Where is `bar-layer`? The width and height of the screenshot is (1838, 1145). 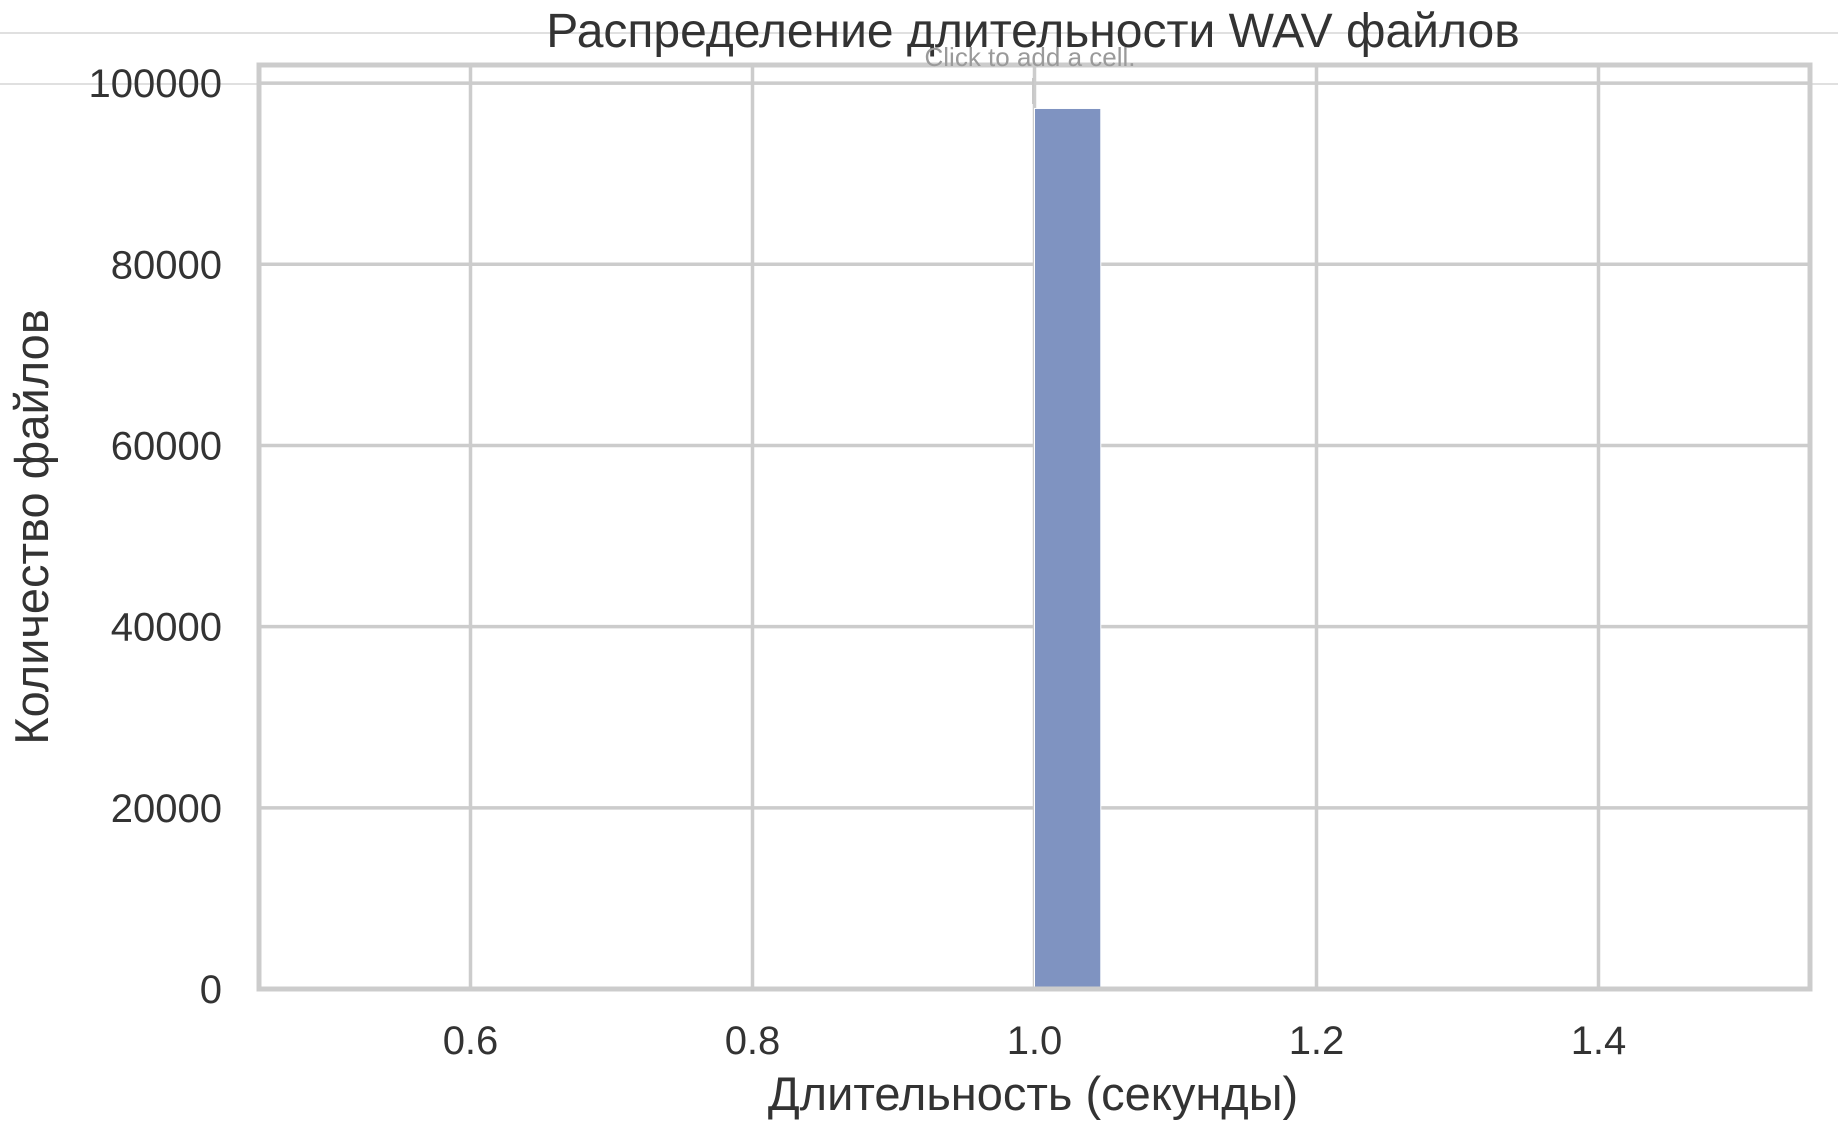 bar-layer is located at coordinates (1068, 548).